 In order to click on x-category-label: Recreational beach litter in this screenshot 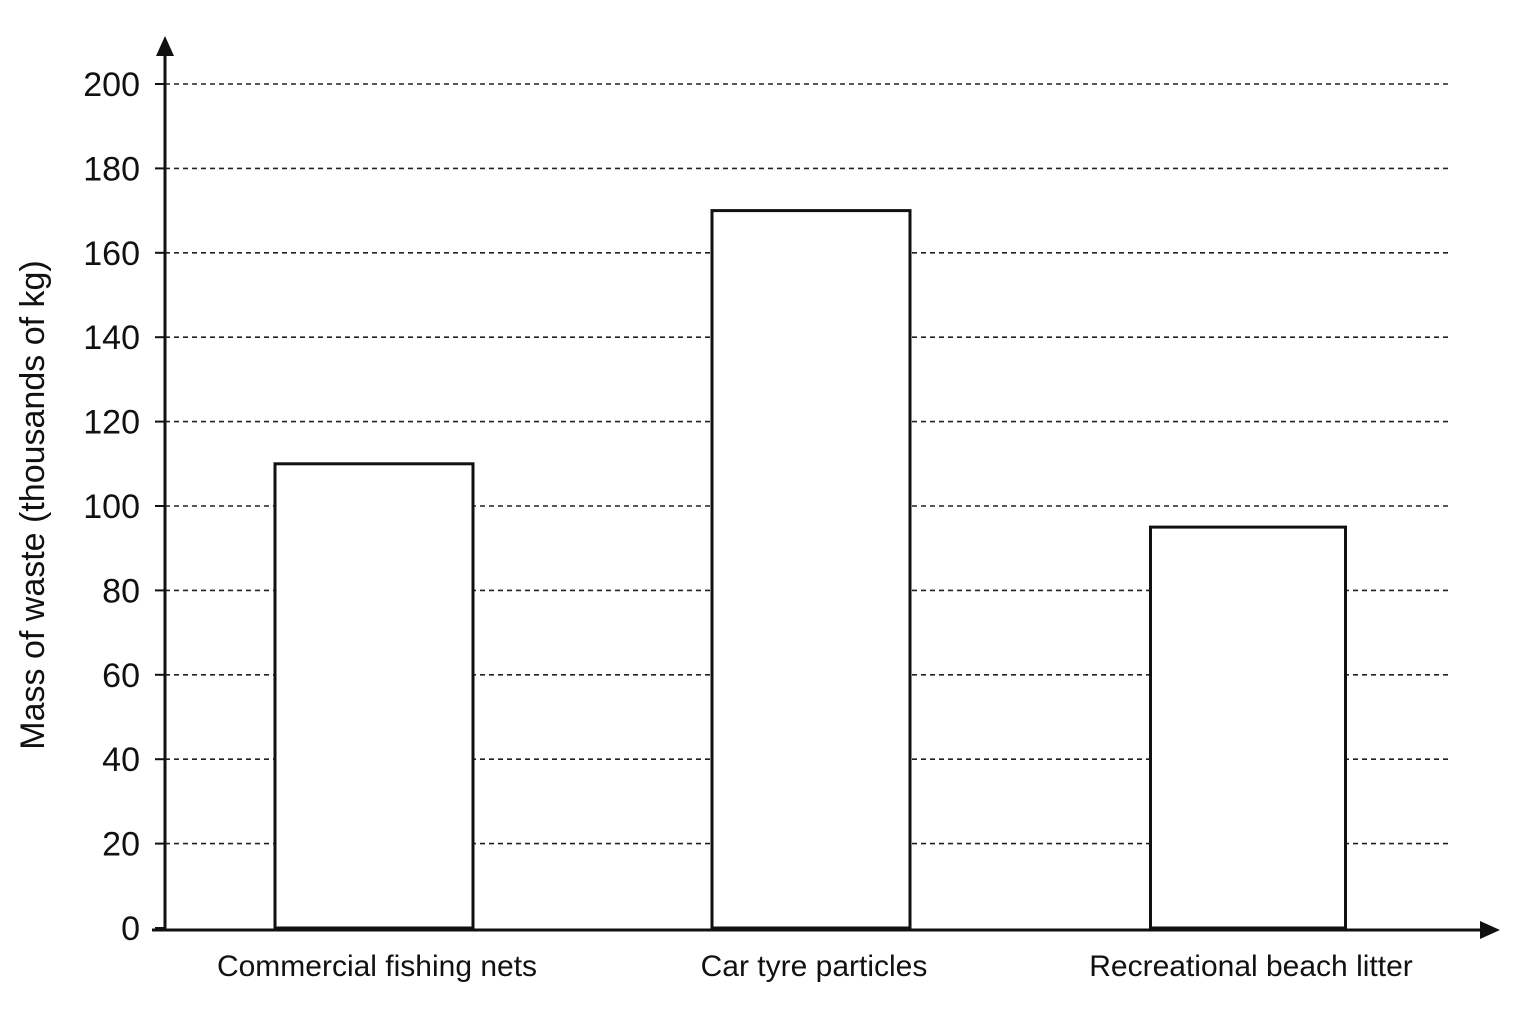, I will do `click(1251, 966)`.